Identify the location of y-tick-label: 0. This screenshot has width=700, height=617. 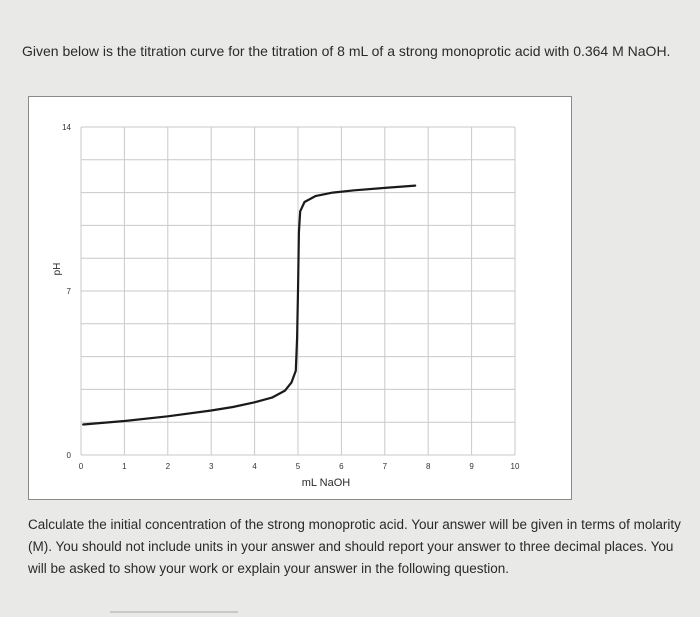
(69, 455).